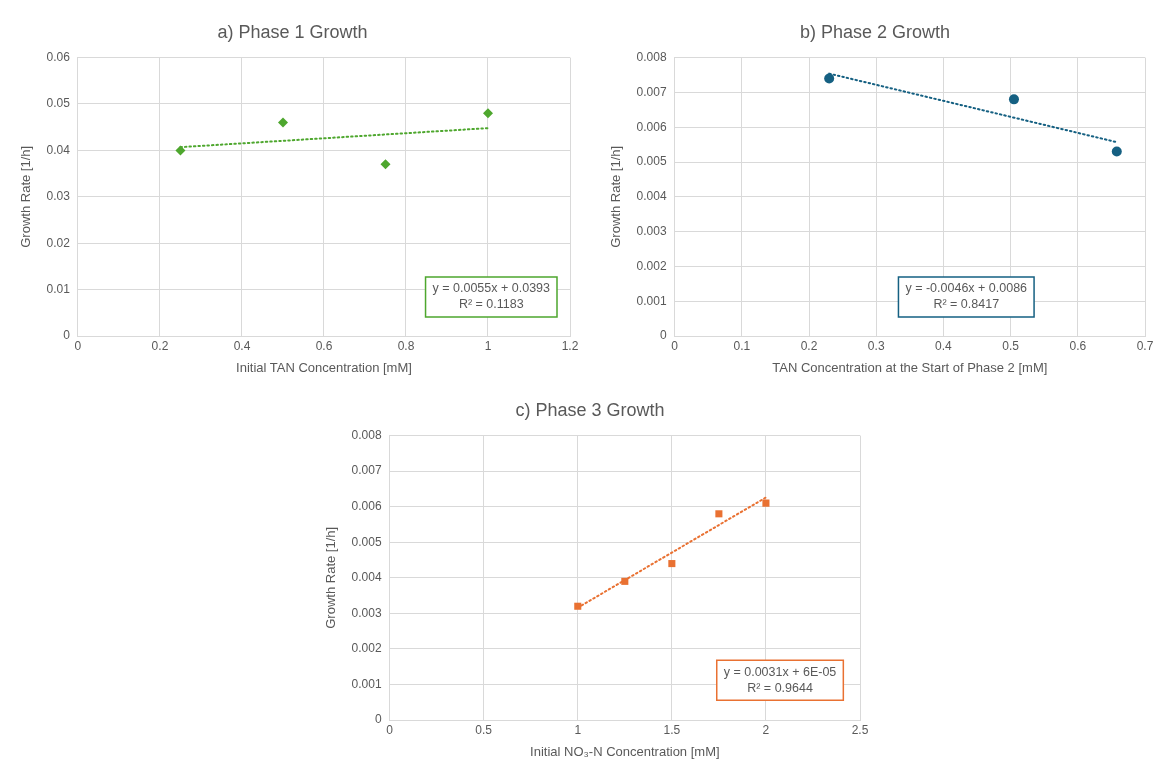 The height and width of the screenshot is (766, 1170). Describe the element at coordinates (491, 304) in the screenshot. I see `annotation: R² = 0.1183` at that location.